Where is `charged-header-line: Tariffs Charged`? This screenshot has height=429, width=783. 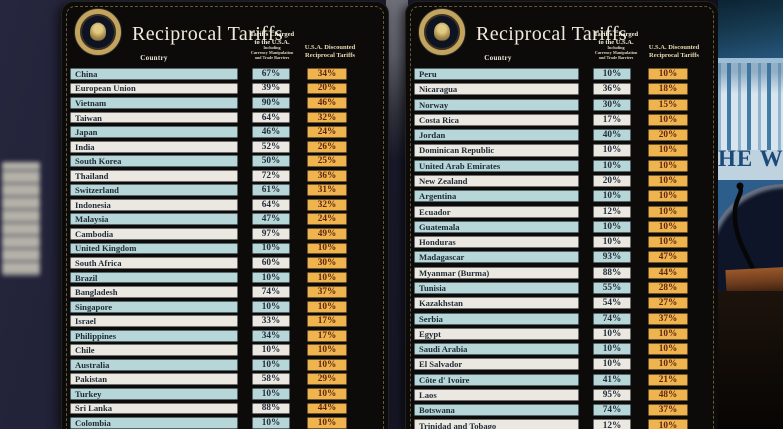
charged-header-line: Tariffs Charged is located at coordinates (616, 34).